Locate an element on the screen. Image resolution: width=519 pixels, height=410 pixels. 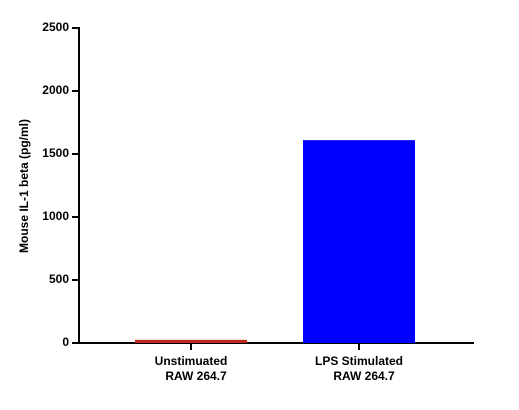
y-axis-label: Mouse IL-1 beta (pg/ml) is located at coordinates (24, 186).